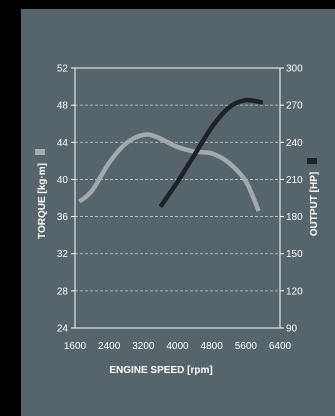 This screenshot has height=416, width=335. What do you see at coordinates (211, 152) in the screenshot?
I see `output-curve` at bounding box center [211, 152].